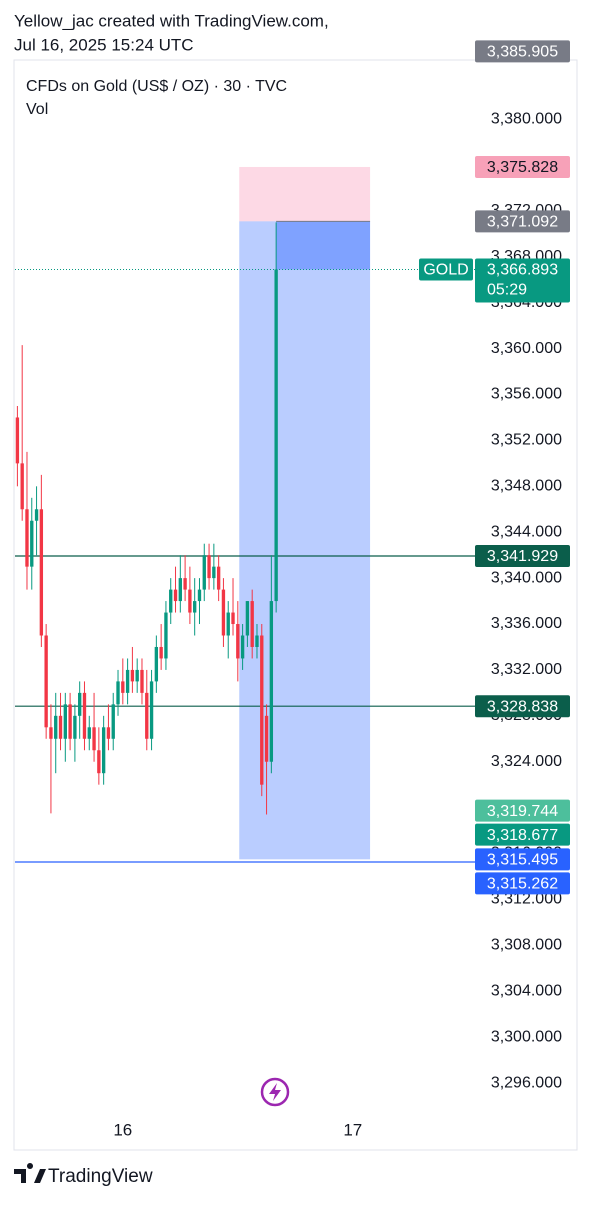 The height and width of the screenshot is (1205, 592). Describe the element at coordinates (526, 348) in the screenshot. I see `y-tick-label: 3,360.000` at that location.